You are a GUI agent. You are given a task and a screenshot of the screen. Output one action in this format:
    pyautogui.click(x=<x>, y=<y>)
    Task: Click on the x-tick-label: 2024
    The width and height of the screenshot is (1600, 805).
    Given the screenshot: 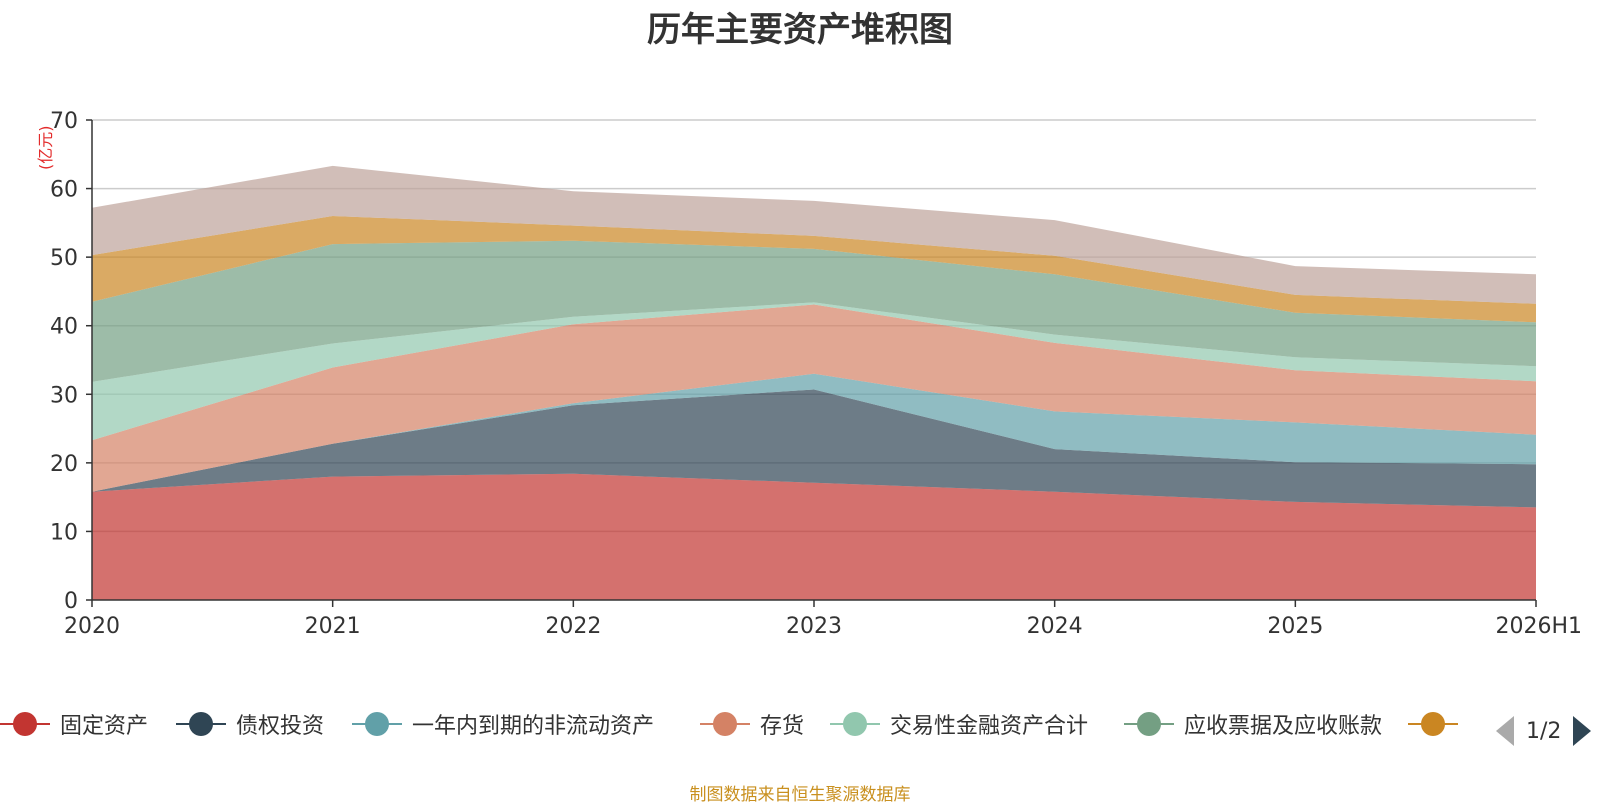 What is the action you would take?
    pyautogui.click(x=1055, y=626)
    